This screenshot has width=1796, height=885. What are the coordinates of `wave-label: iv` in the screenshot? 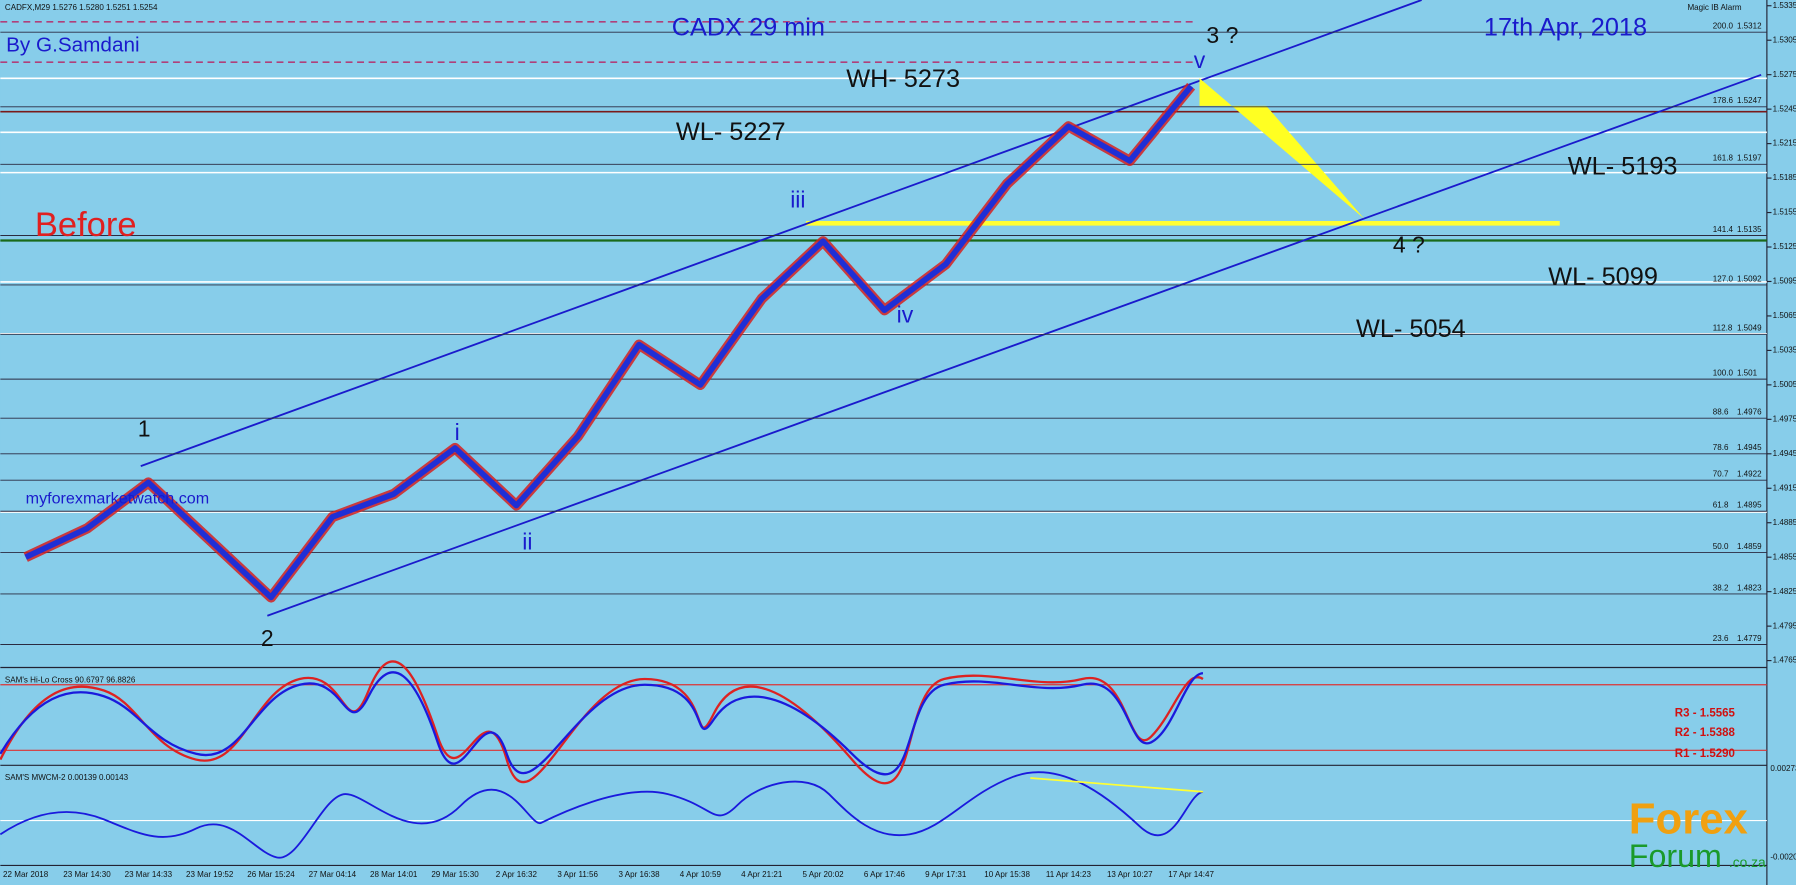 It's located at (905, 315).